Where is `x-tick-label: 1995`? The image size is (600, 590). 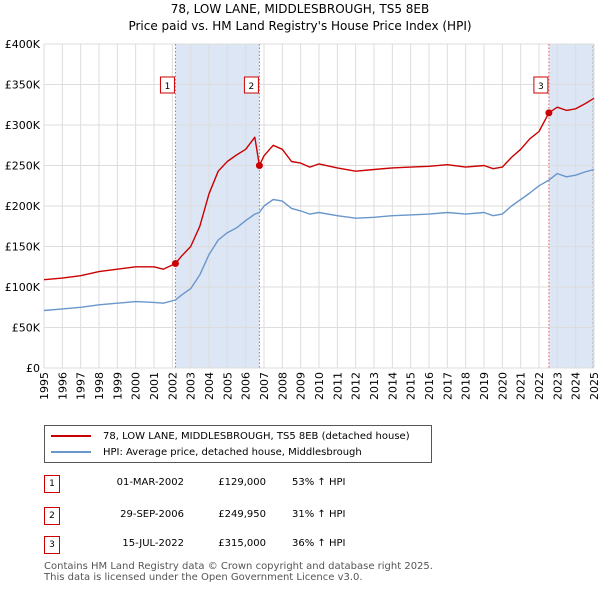
x-tick-label: 1995 is located at coordinates (44, 386).